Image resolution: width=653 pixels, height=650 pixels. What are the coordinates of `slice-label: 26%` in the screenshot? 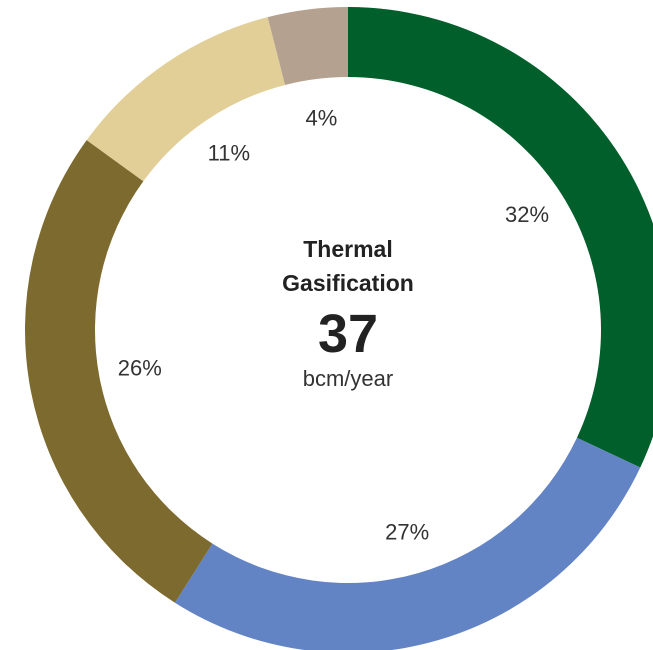 It's located at (140, 368).